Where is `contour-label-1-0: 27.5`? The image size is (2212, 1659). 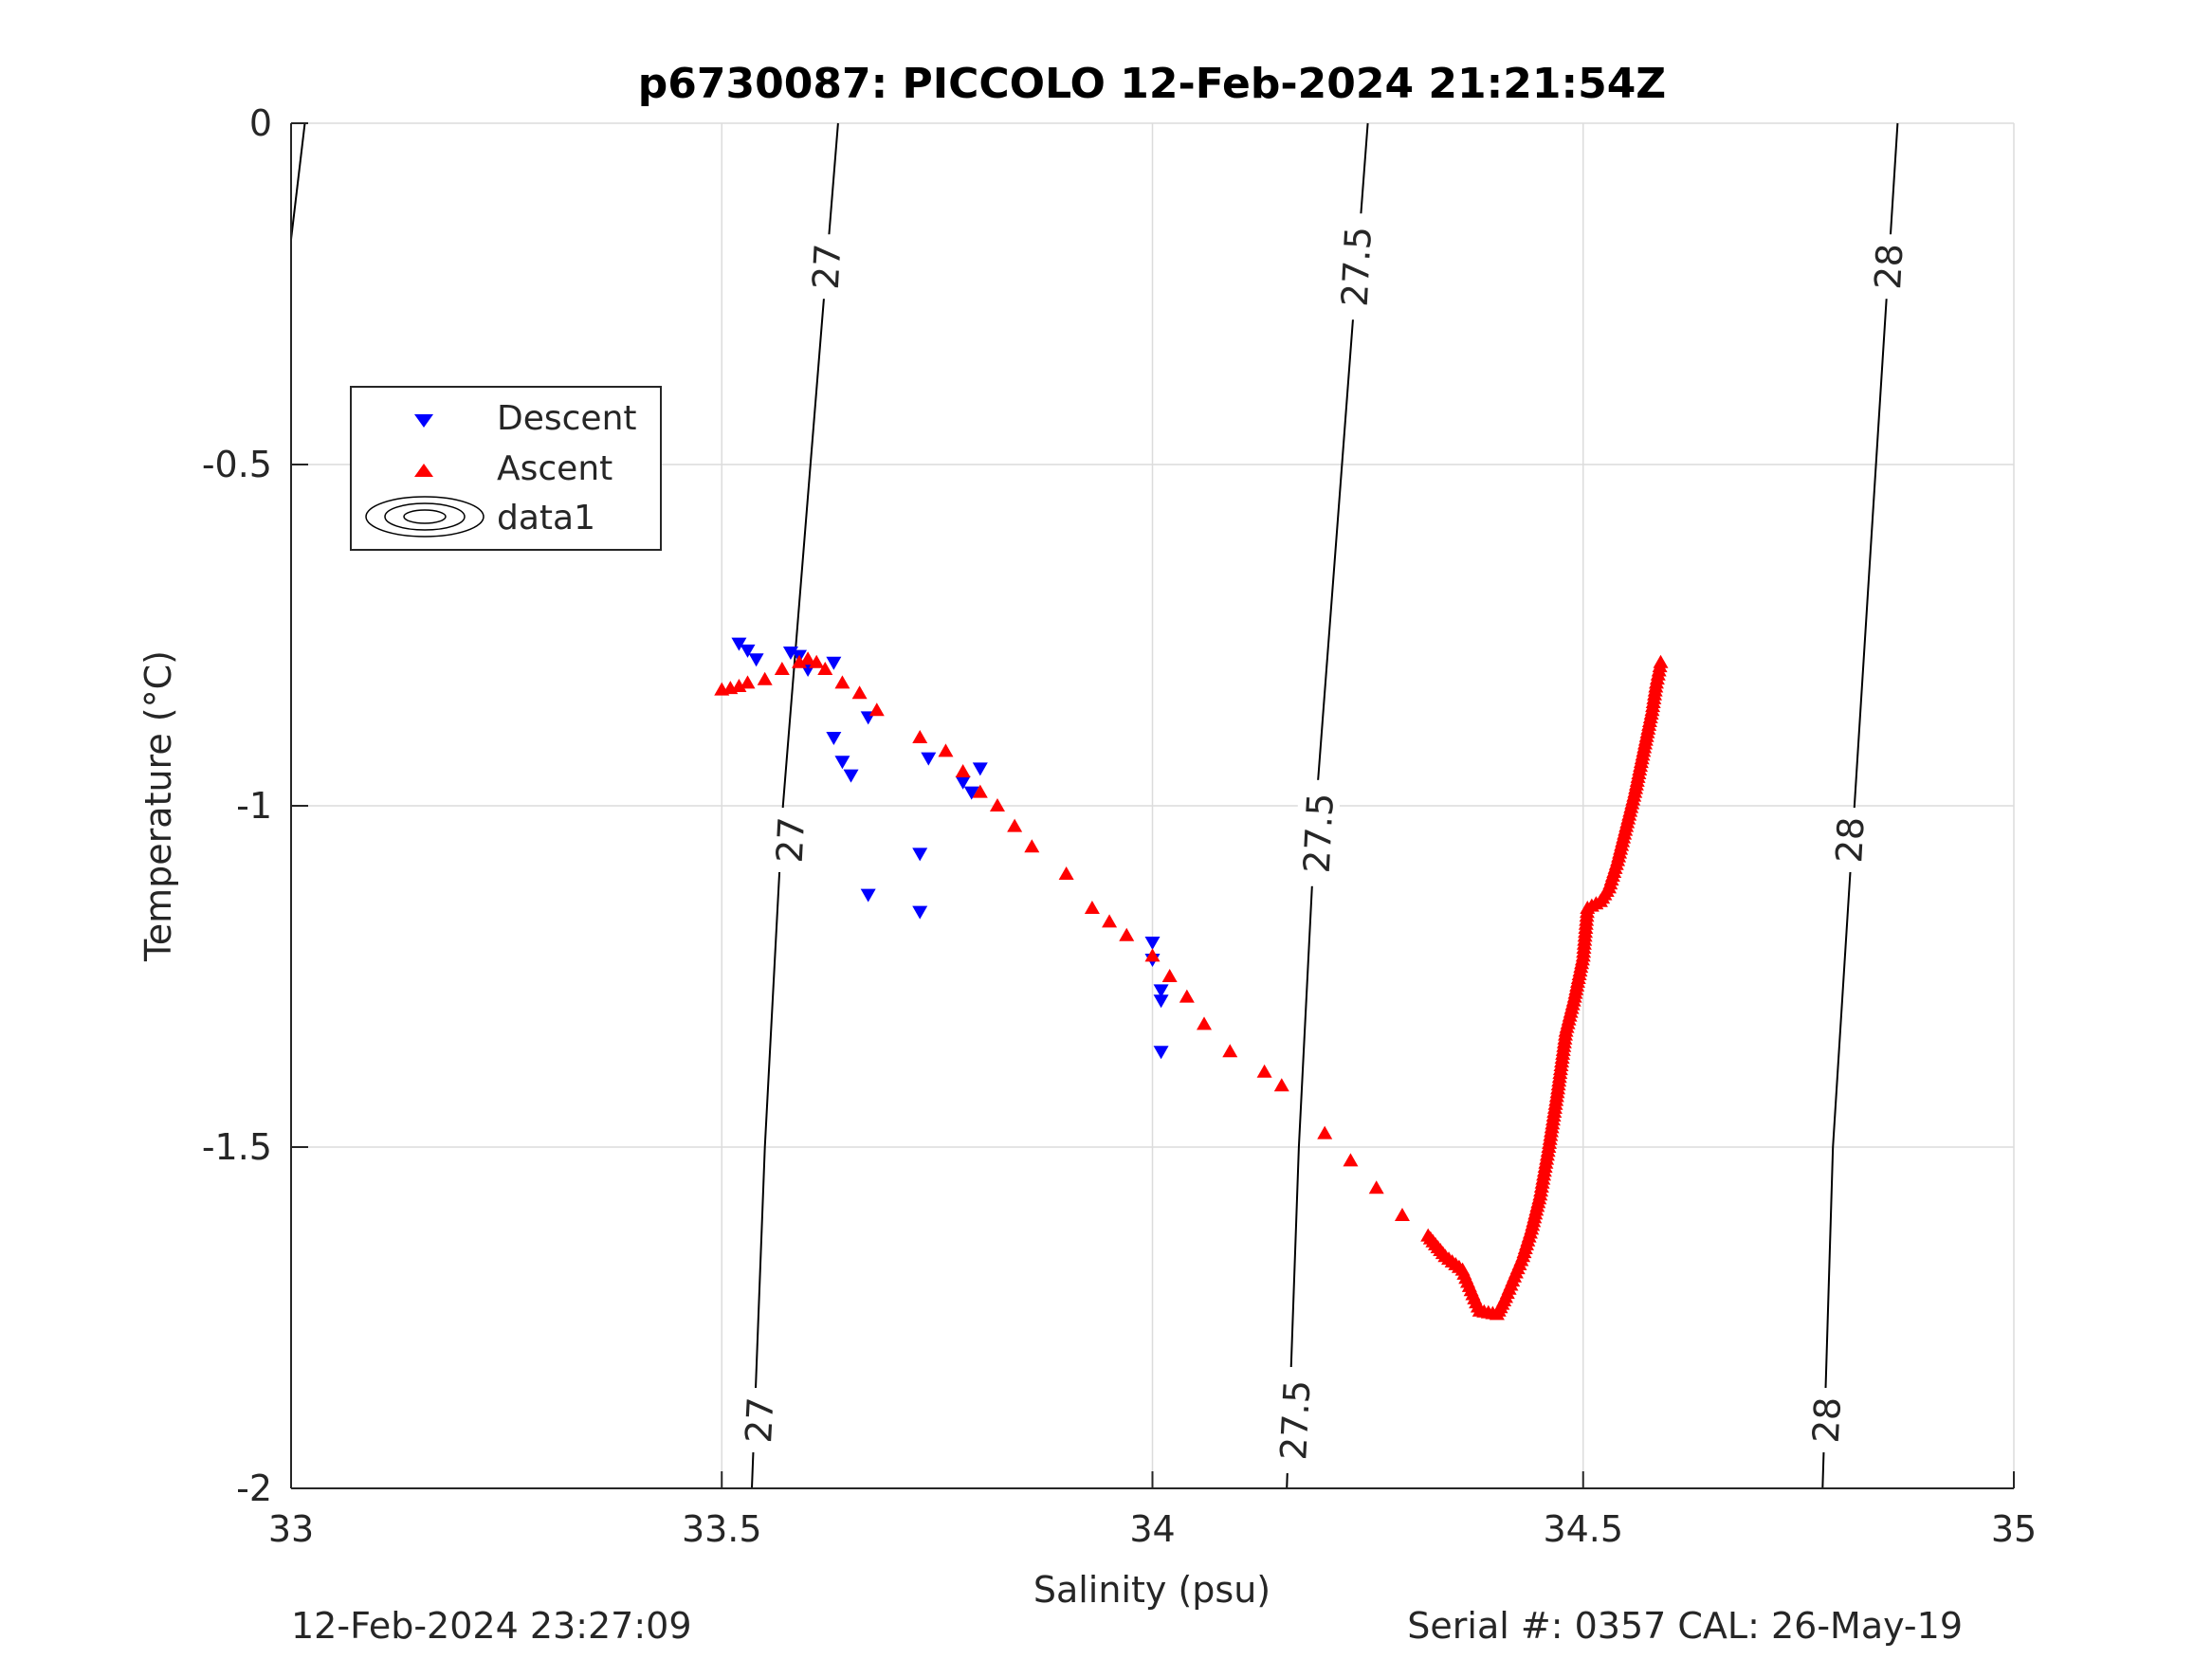
contour-label-1-0: 27.5 is located at coordinates (1357, 267).